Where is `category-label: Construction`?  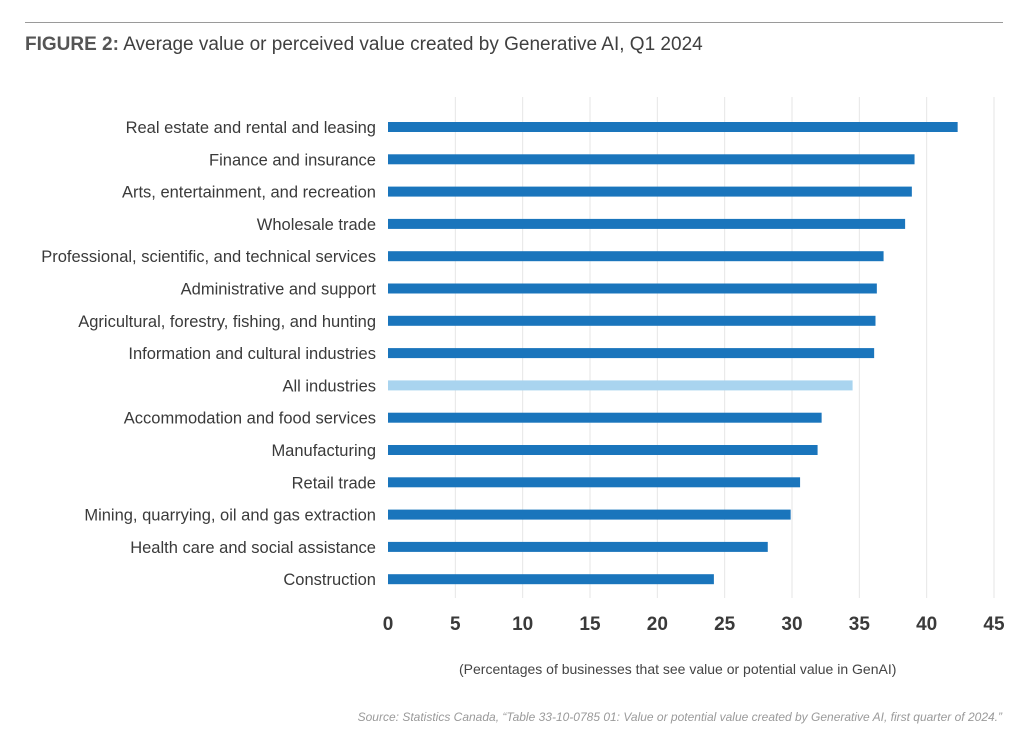
category-label: Construction is located at coordinates (329, 580).